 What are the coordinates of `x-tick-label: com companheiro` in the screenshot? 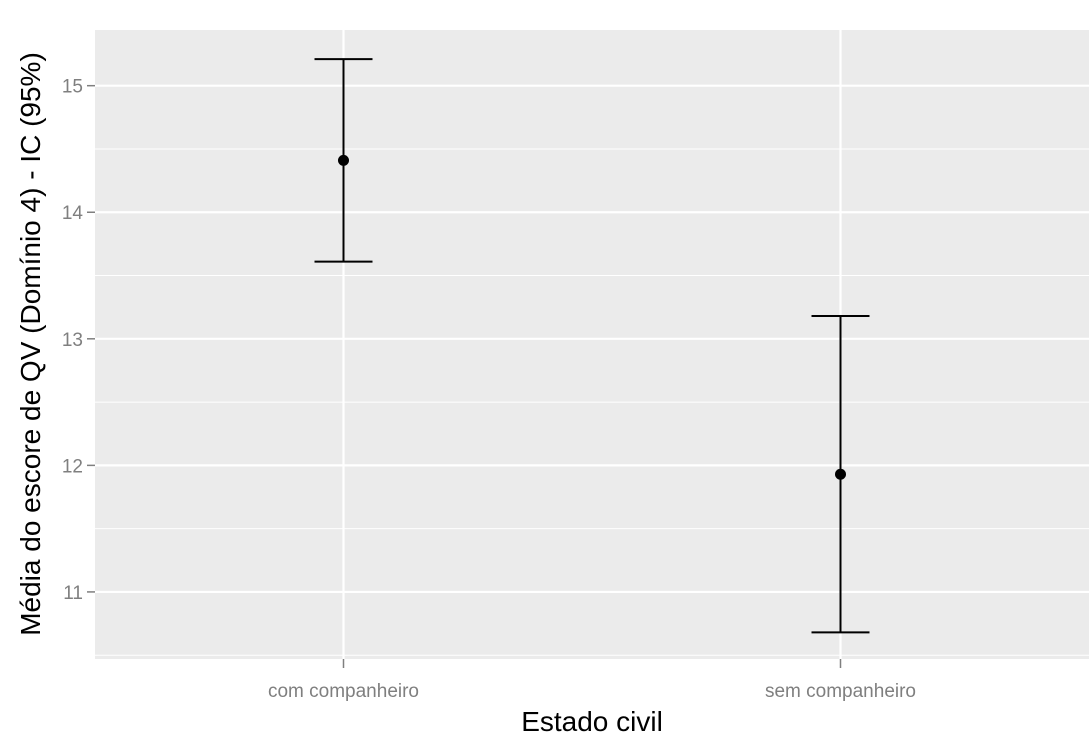 It's located at (343, 691).